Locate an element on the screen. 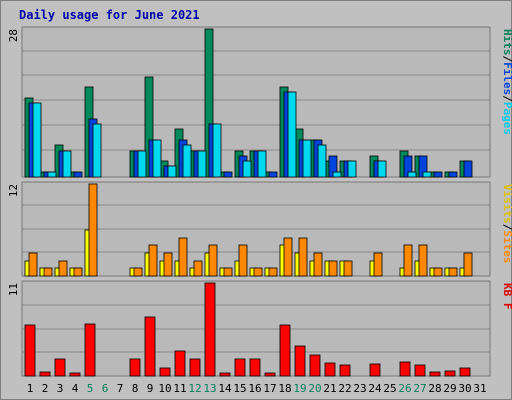  x-tick-day-8: 8 is located at coordinates (135, 388).